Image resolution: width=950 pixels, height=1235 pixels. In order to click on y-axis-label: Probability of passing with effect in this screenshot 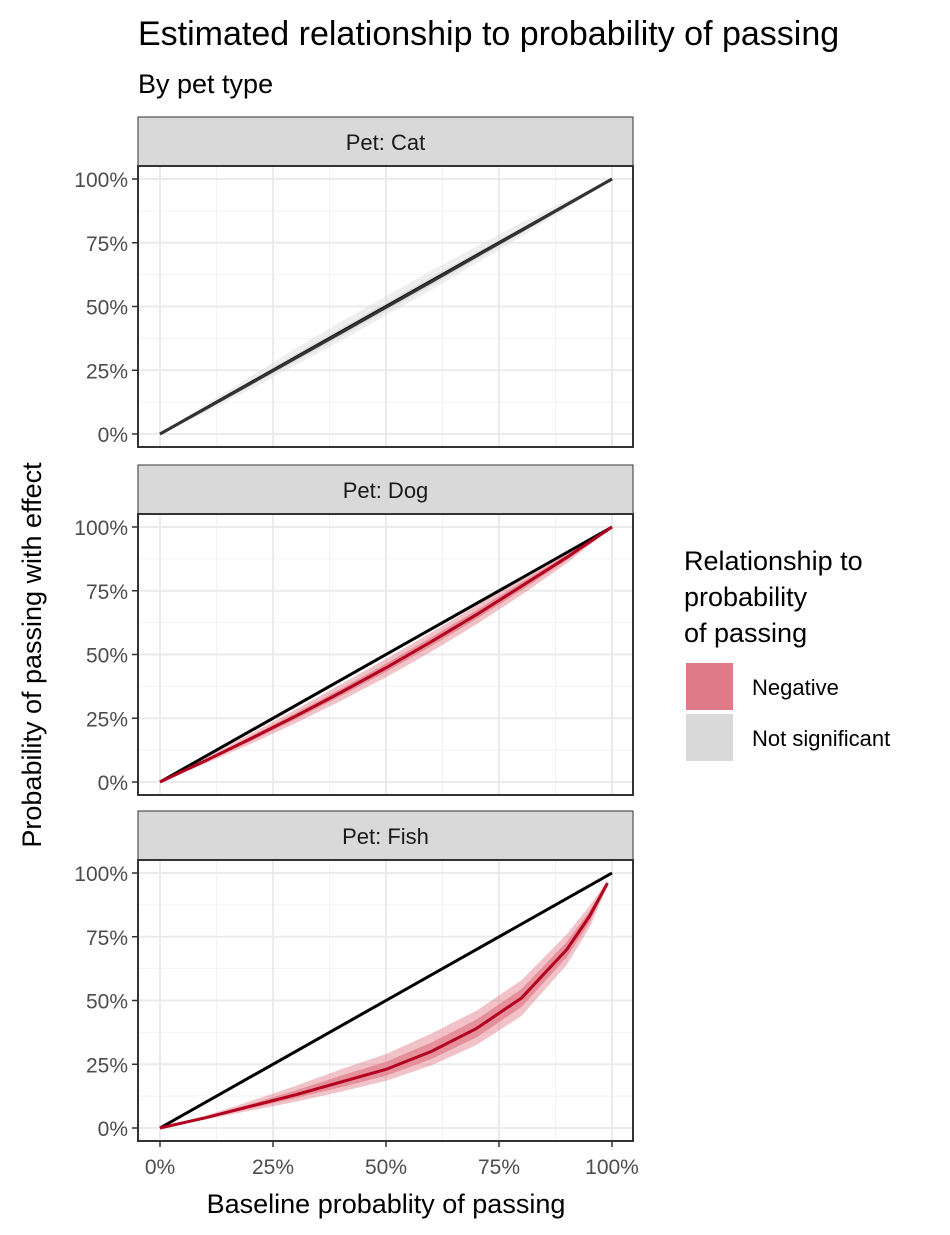, I will do `click(32, 655)`.